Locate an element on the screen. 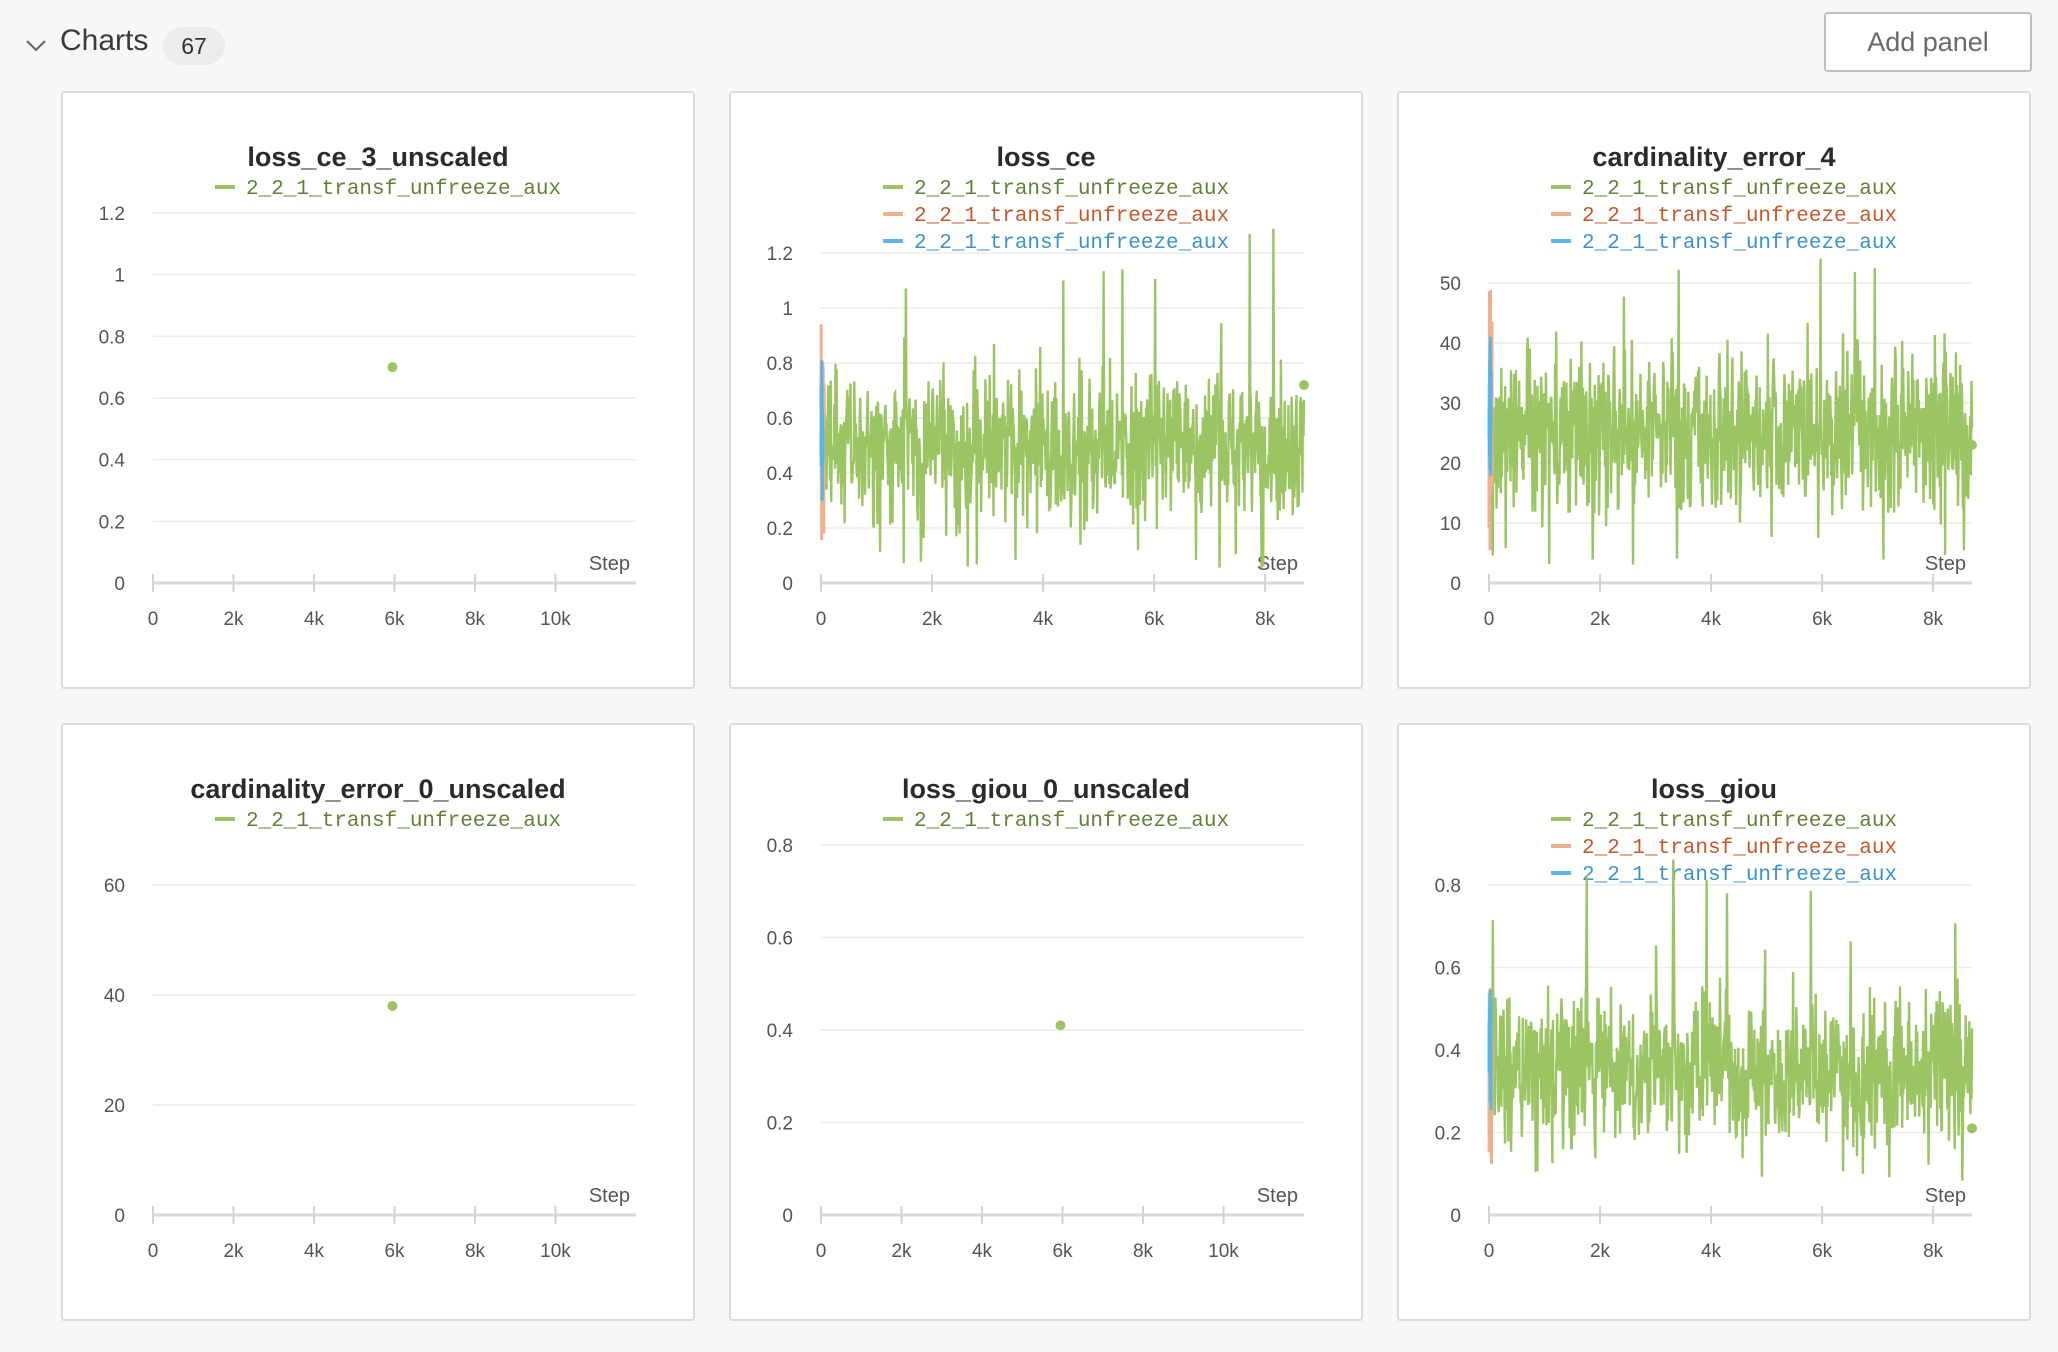 The width and height of the screenshot is (2058, 1352). y-tick-label: 10 is located at coordinates (1450, 524).